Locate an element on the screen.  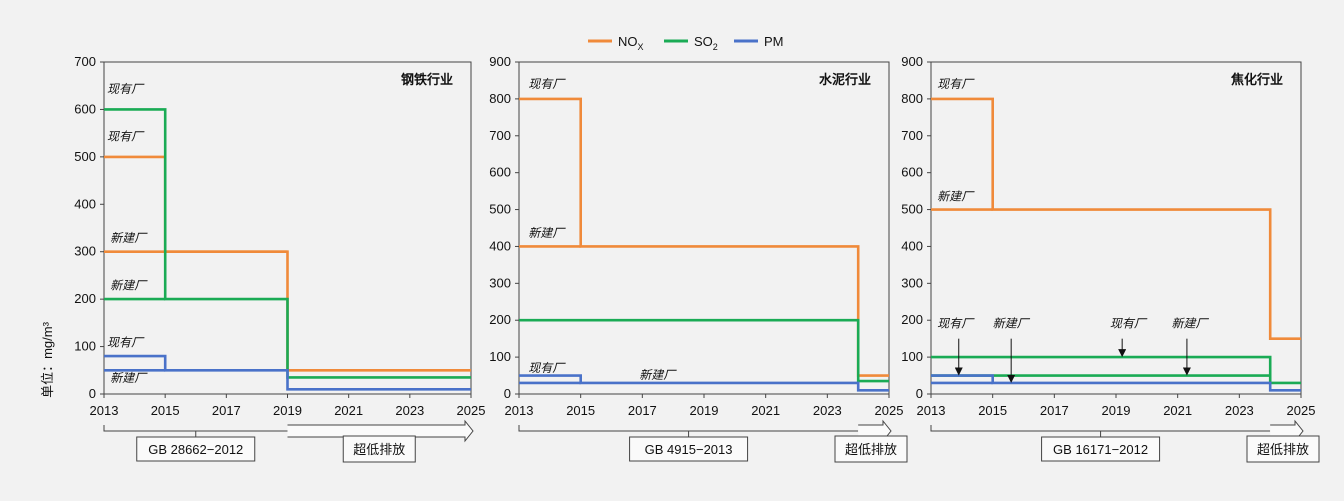
standard-label: GB 16171−2012 is located at coordinates (1100, 449).